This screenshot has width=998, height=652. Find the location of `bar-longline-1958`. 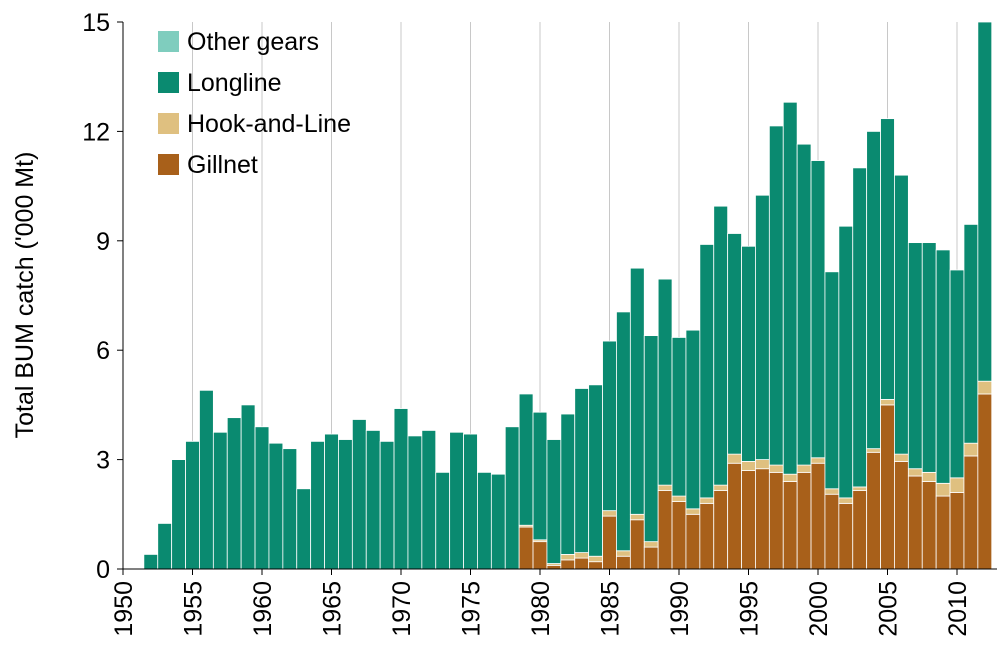

bar-longline-1958 is located at coordinates (234, 493).